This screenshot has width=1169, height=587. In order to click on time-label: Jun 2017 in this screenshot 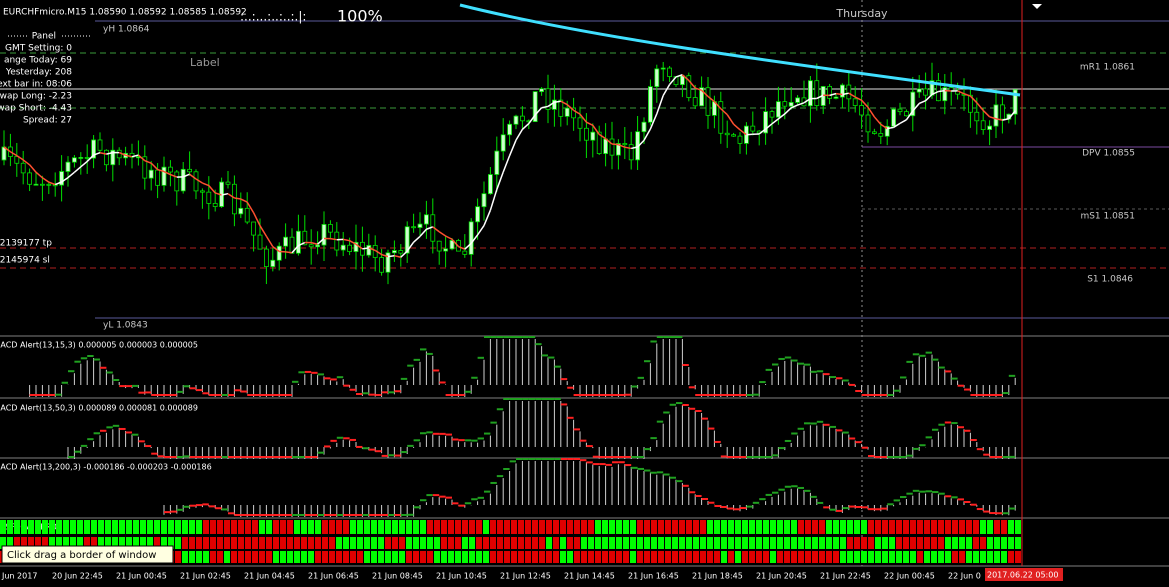, I will do `click(19, 576)`.